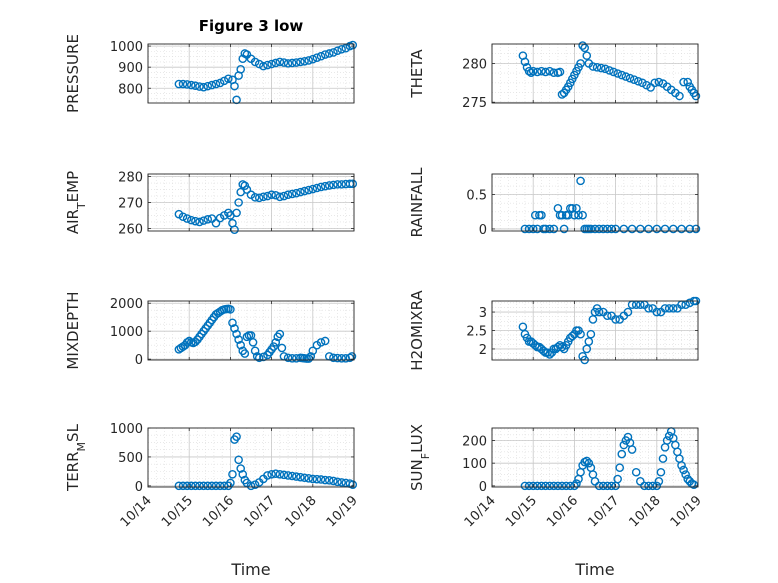  Describe the element at coordinates (73, 330) in the screenshot. I see `y-axis-label: MIXDEPTH` at that location.